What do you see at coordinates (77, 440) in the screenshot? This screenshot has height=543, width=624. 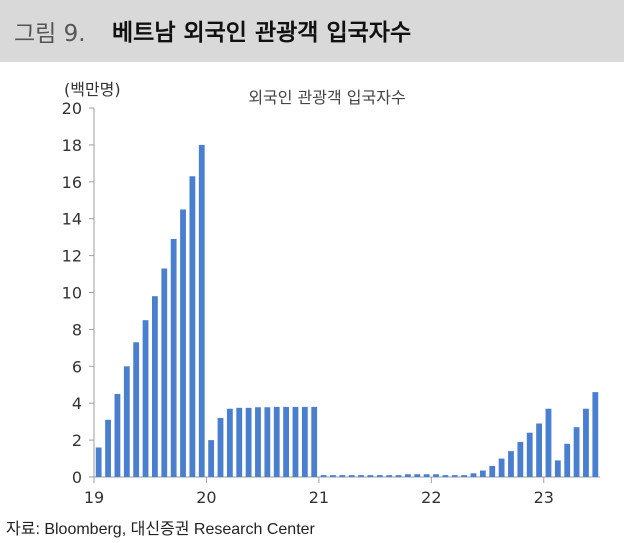 I see `y-tick-label: 2` at bounding box center [77, 440].